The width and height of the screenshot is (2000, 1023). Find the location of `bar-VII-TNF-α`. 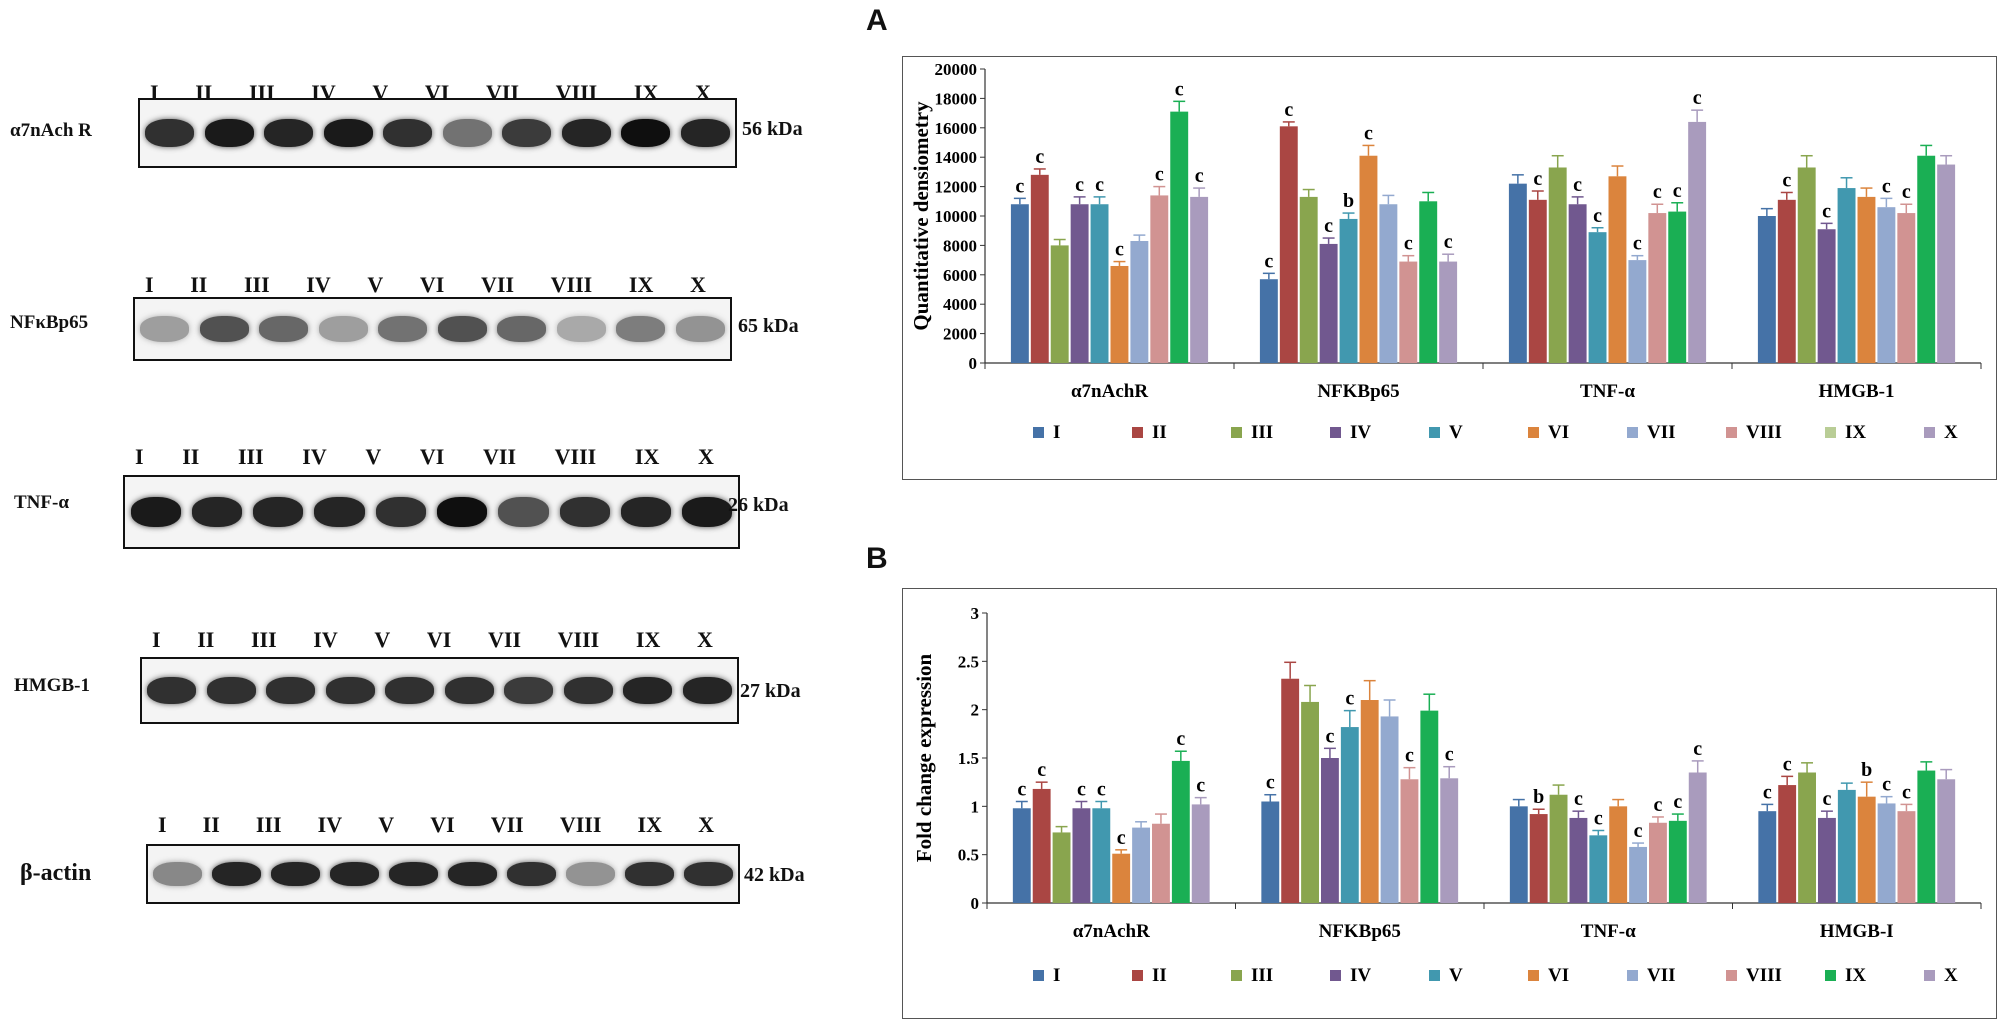

bar-VII-TNF-α is located at coordinates (1638, 874).